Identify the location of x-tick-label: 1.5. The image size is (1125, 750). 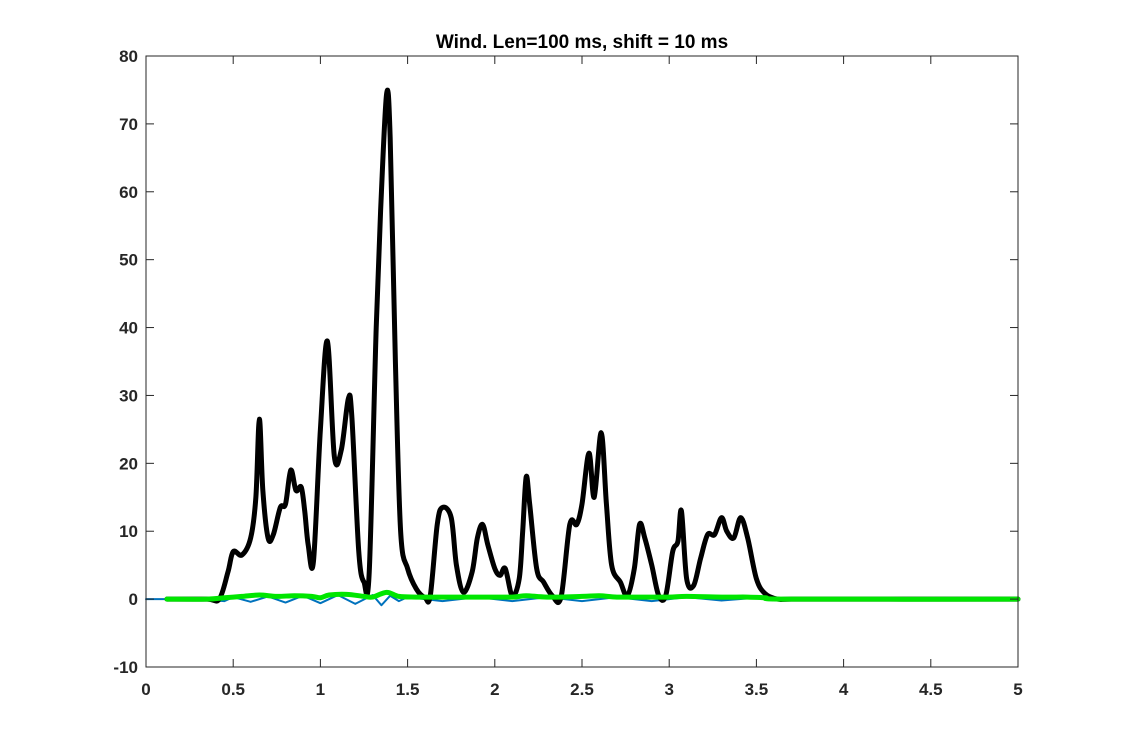
(408, 689).